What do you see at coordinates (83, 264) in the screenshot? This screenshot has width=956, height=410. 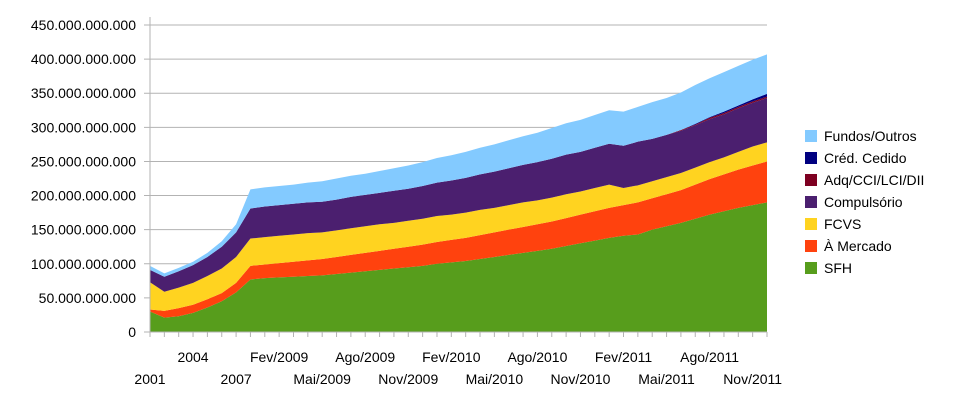 I see `y-tick-label: 100.000.000.000` at bounding box center [83, 264].